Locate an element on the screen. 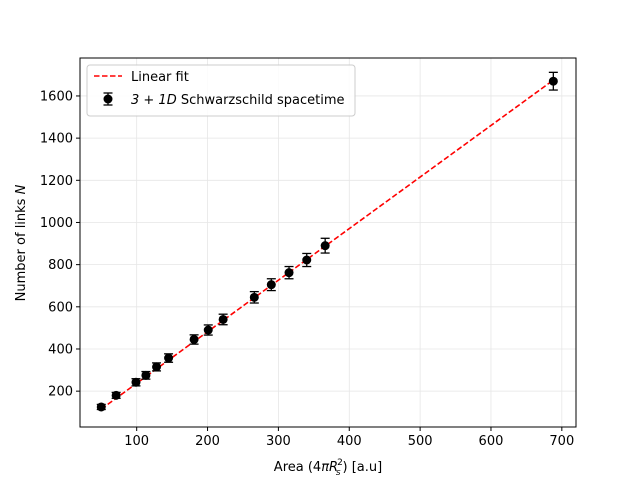 The width and height of the screenshot is (640, 480). x-tick-label: 200 is located at coordinates (207, 441).